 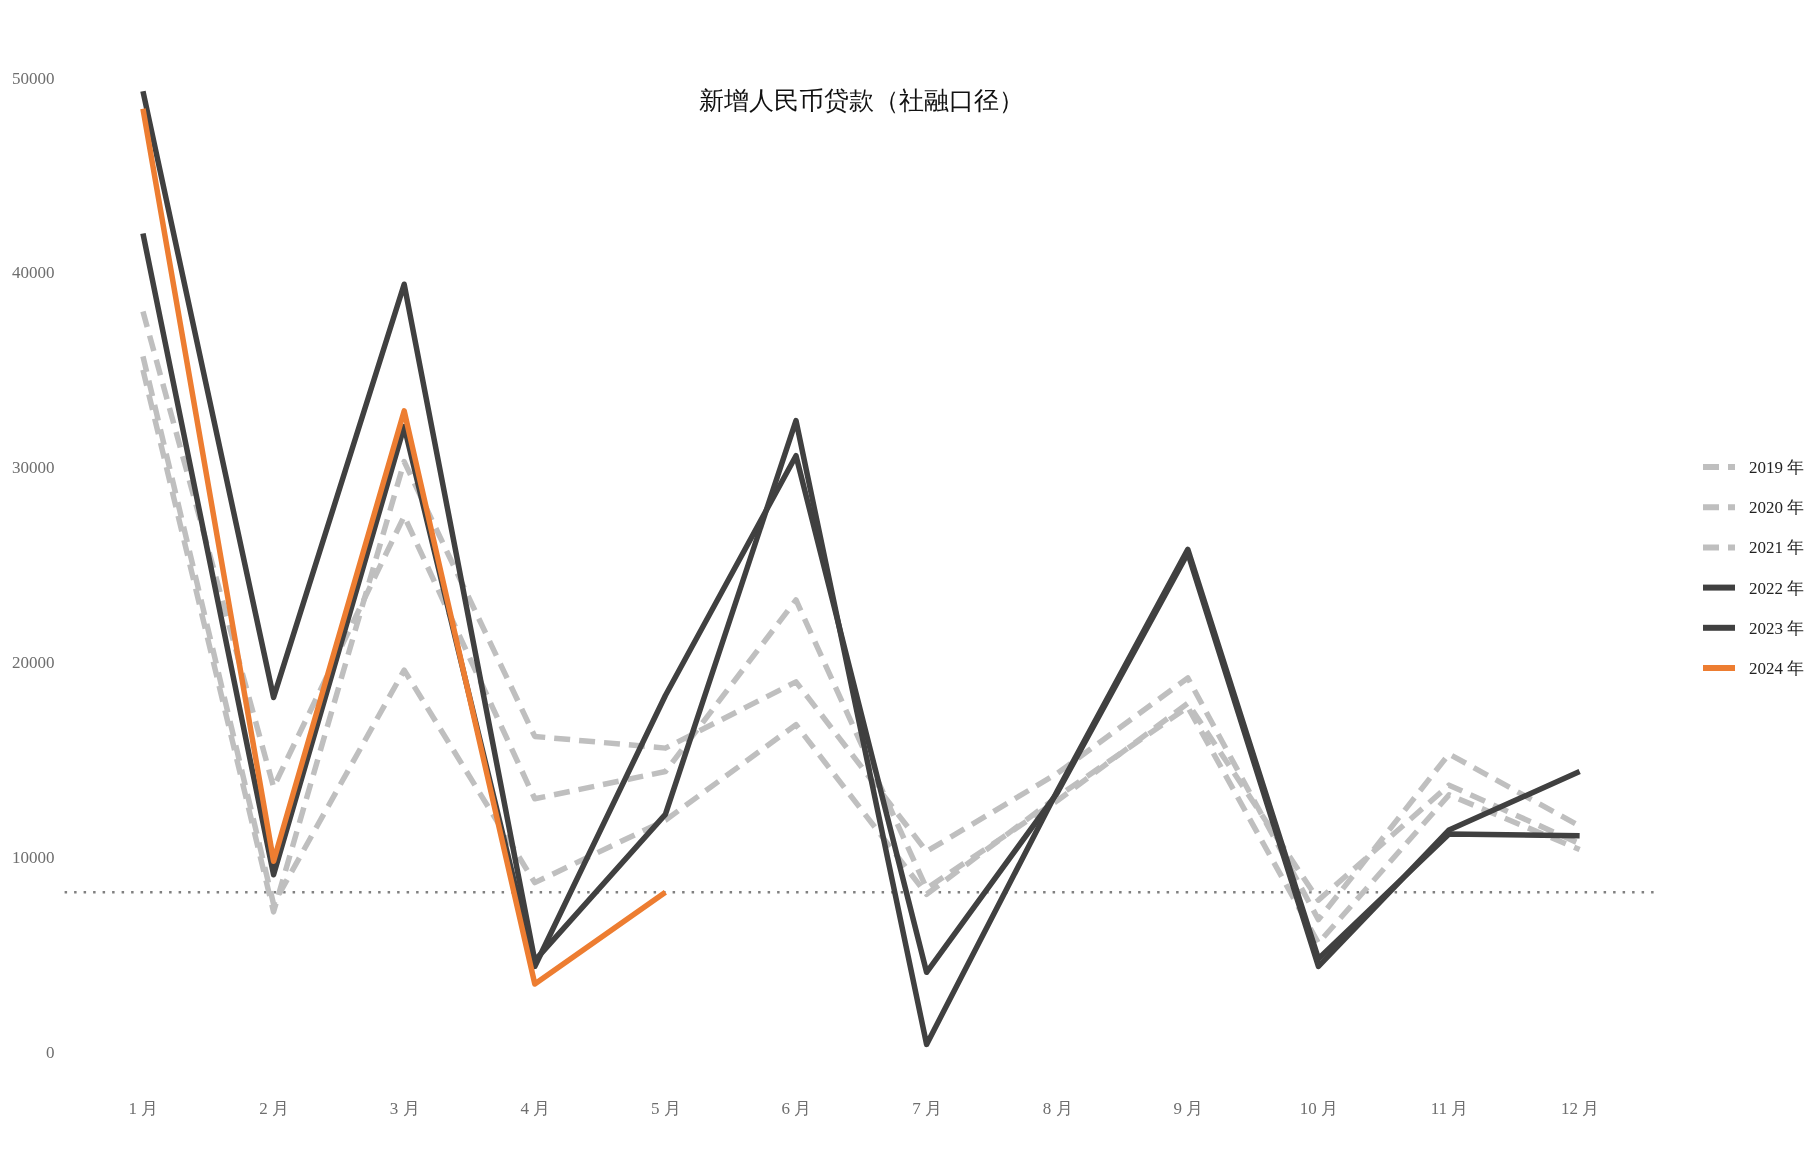 What do you see at coordinates (1777, 548) in the screenshot?
I see `legend-label: 2021 年` at bounding box center [1777, 548].